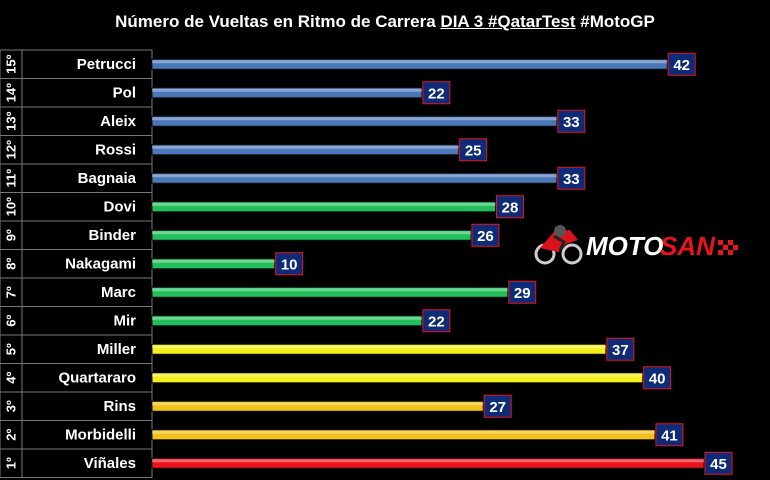 The width and height of the screenshot is (770, 480). I want to click on data-label: 45, so click(718, 464).